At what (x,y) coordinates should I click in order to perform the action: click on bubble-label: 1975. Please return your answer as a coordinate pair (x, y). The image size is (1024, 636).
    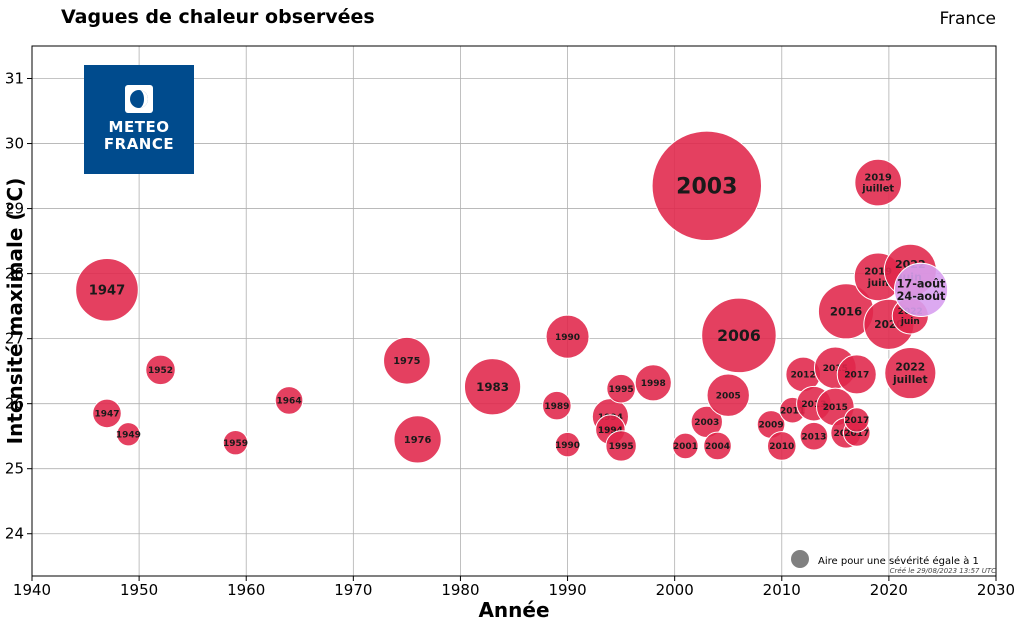
    Looking at the image, I should click on (406, 361).